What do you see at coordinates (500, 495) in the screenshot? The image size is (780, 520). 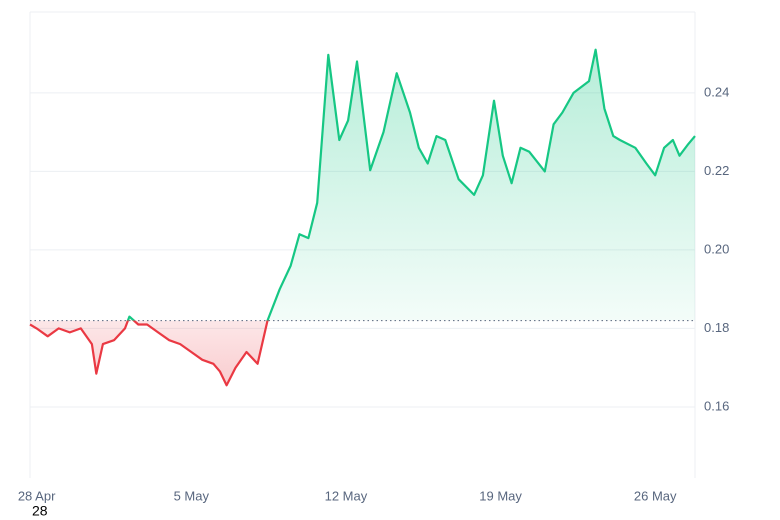 I see `x-tick-label: 19 May` at bounding box center [500, 495].